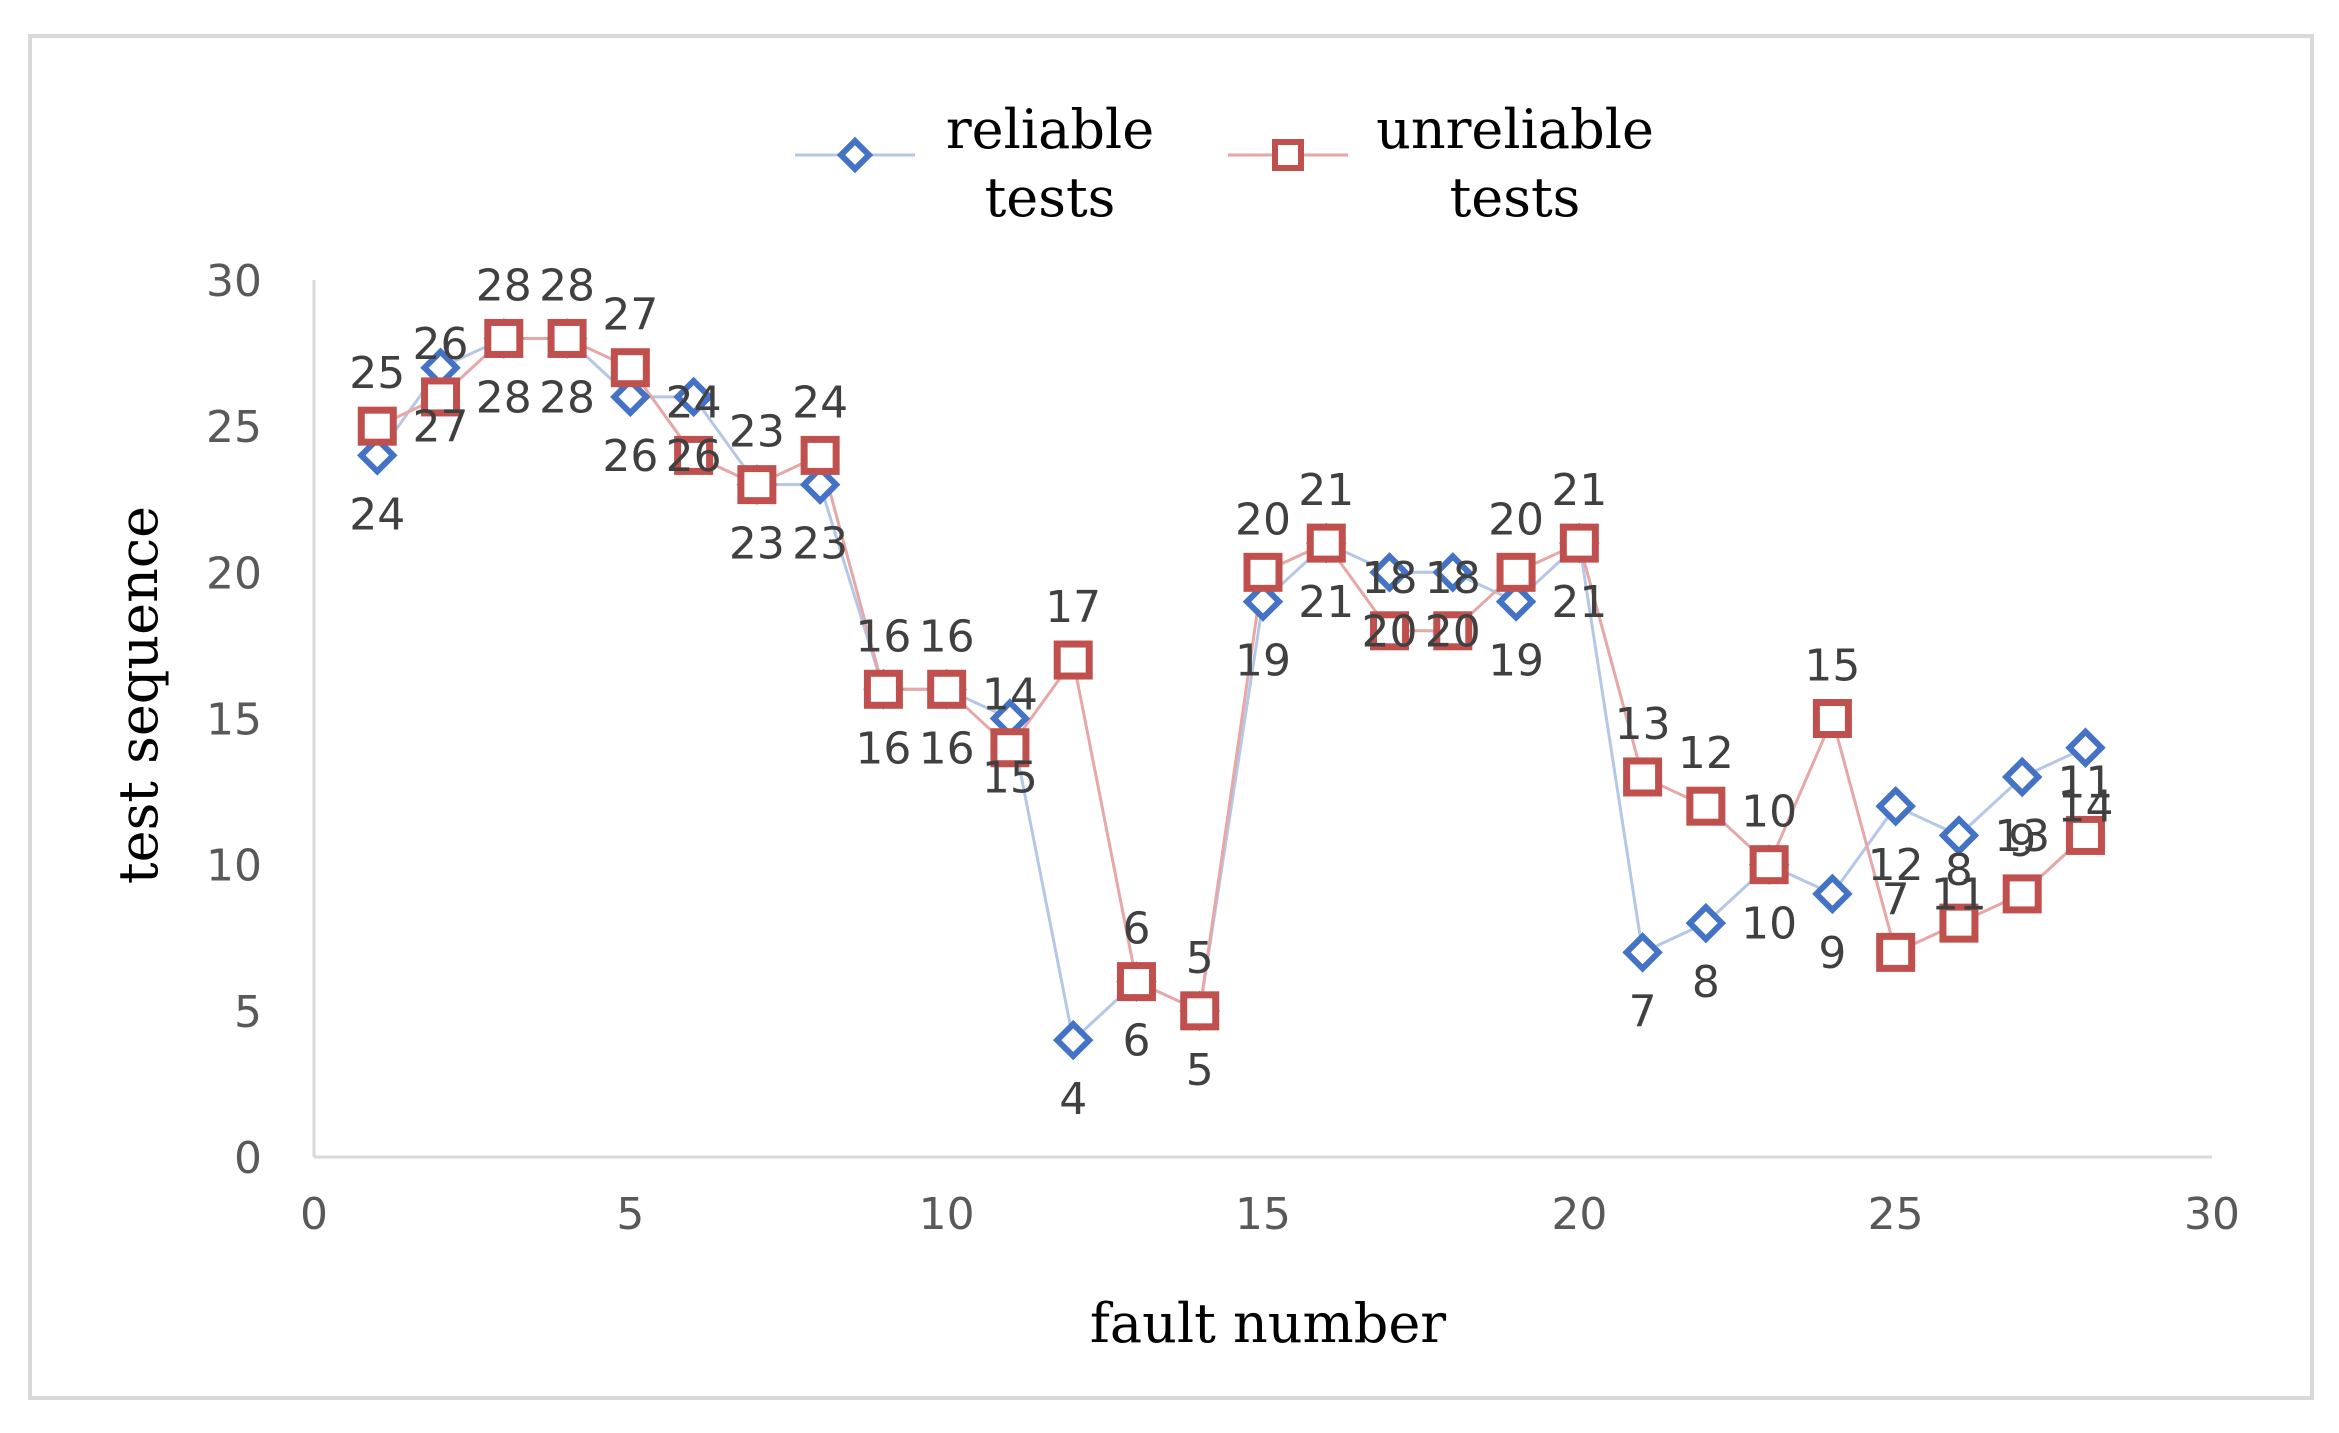 The width and height of the screenshot is (2339, 1433). What do you see at coordinates (234, 720) in the screenshot?
I see `y-tick-label: 15` at bounding box center [234, 720].